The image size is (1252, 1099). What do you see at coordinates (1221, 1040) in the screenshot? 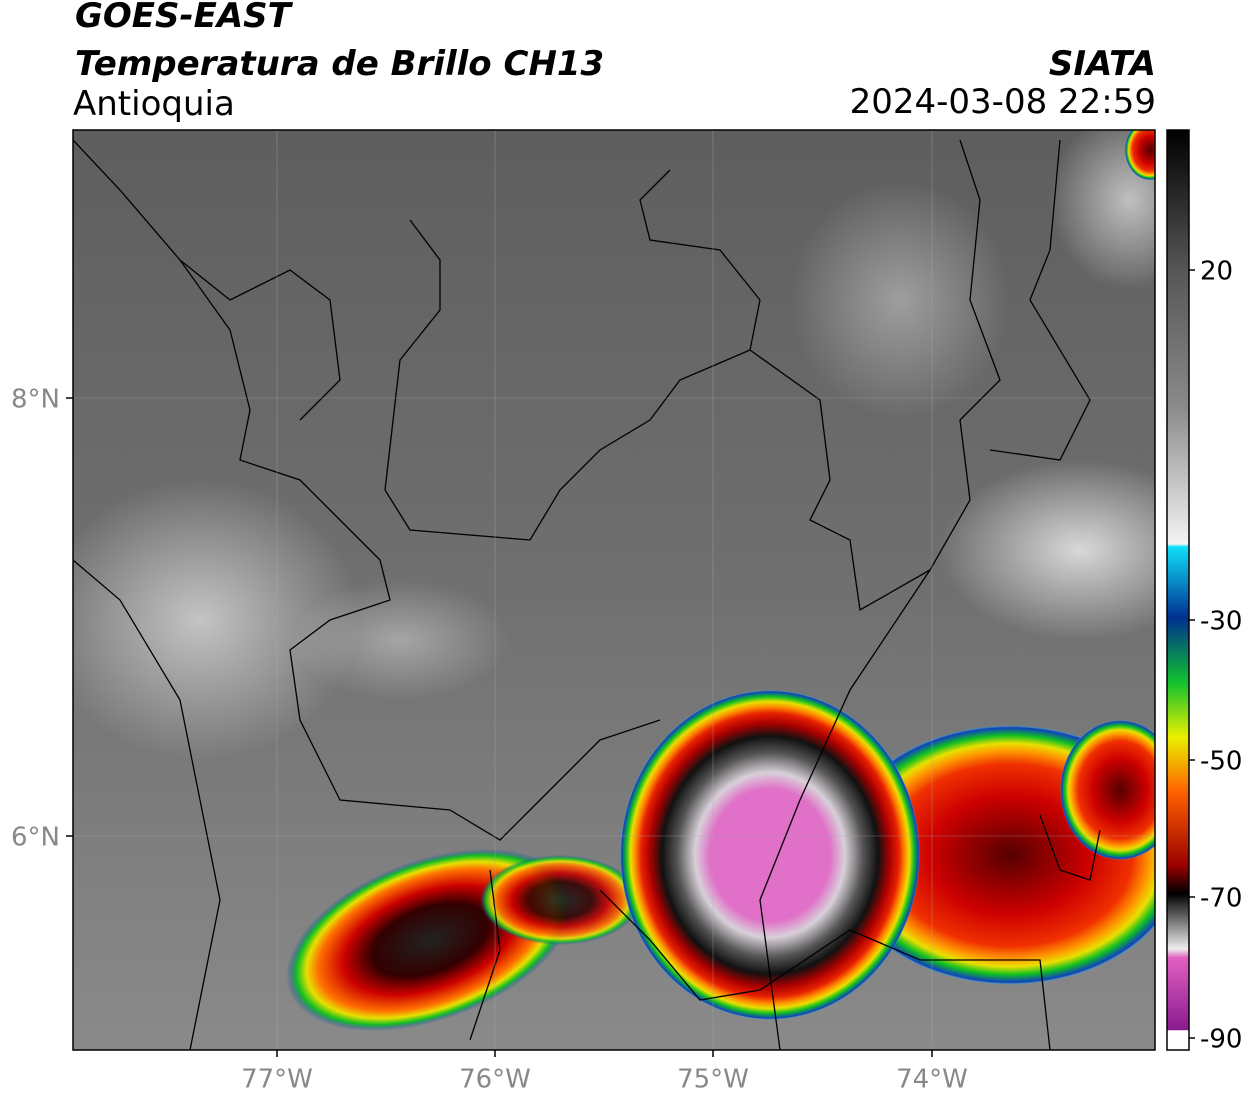
I see `colorbar-tick-label: -90` at bounding box center [1221, 1040].